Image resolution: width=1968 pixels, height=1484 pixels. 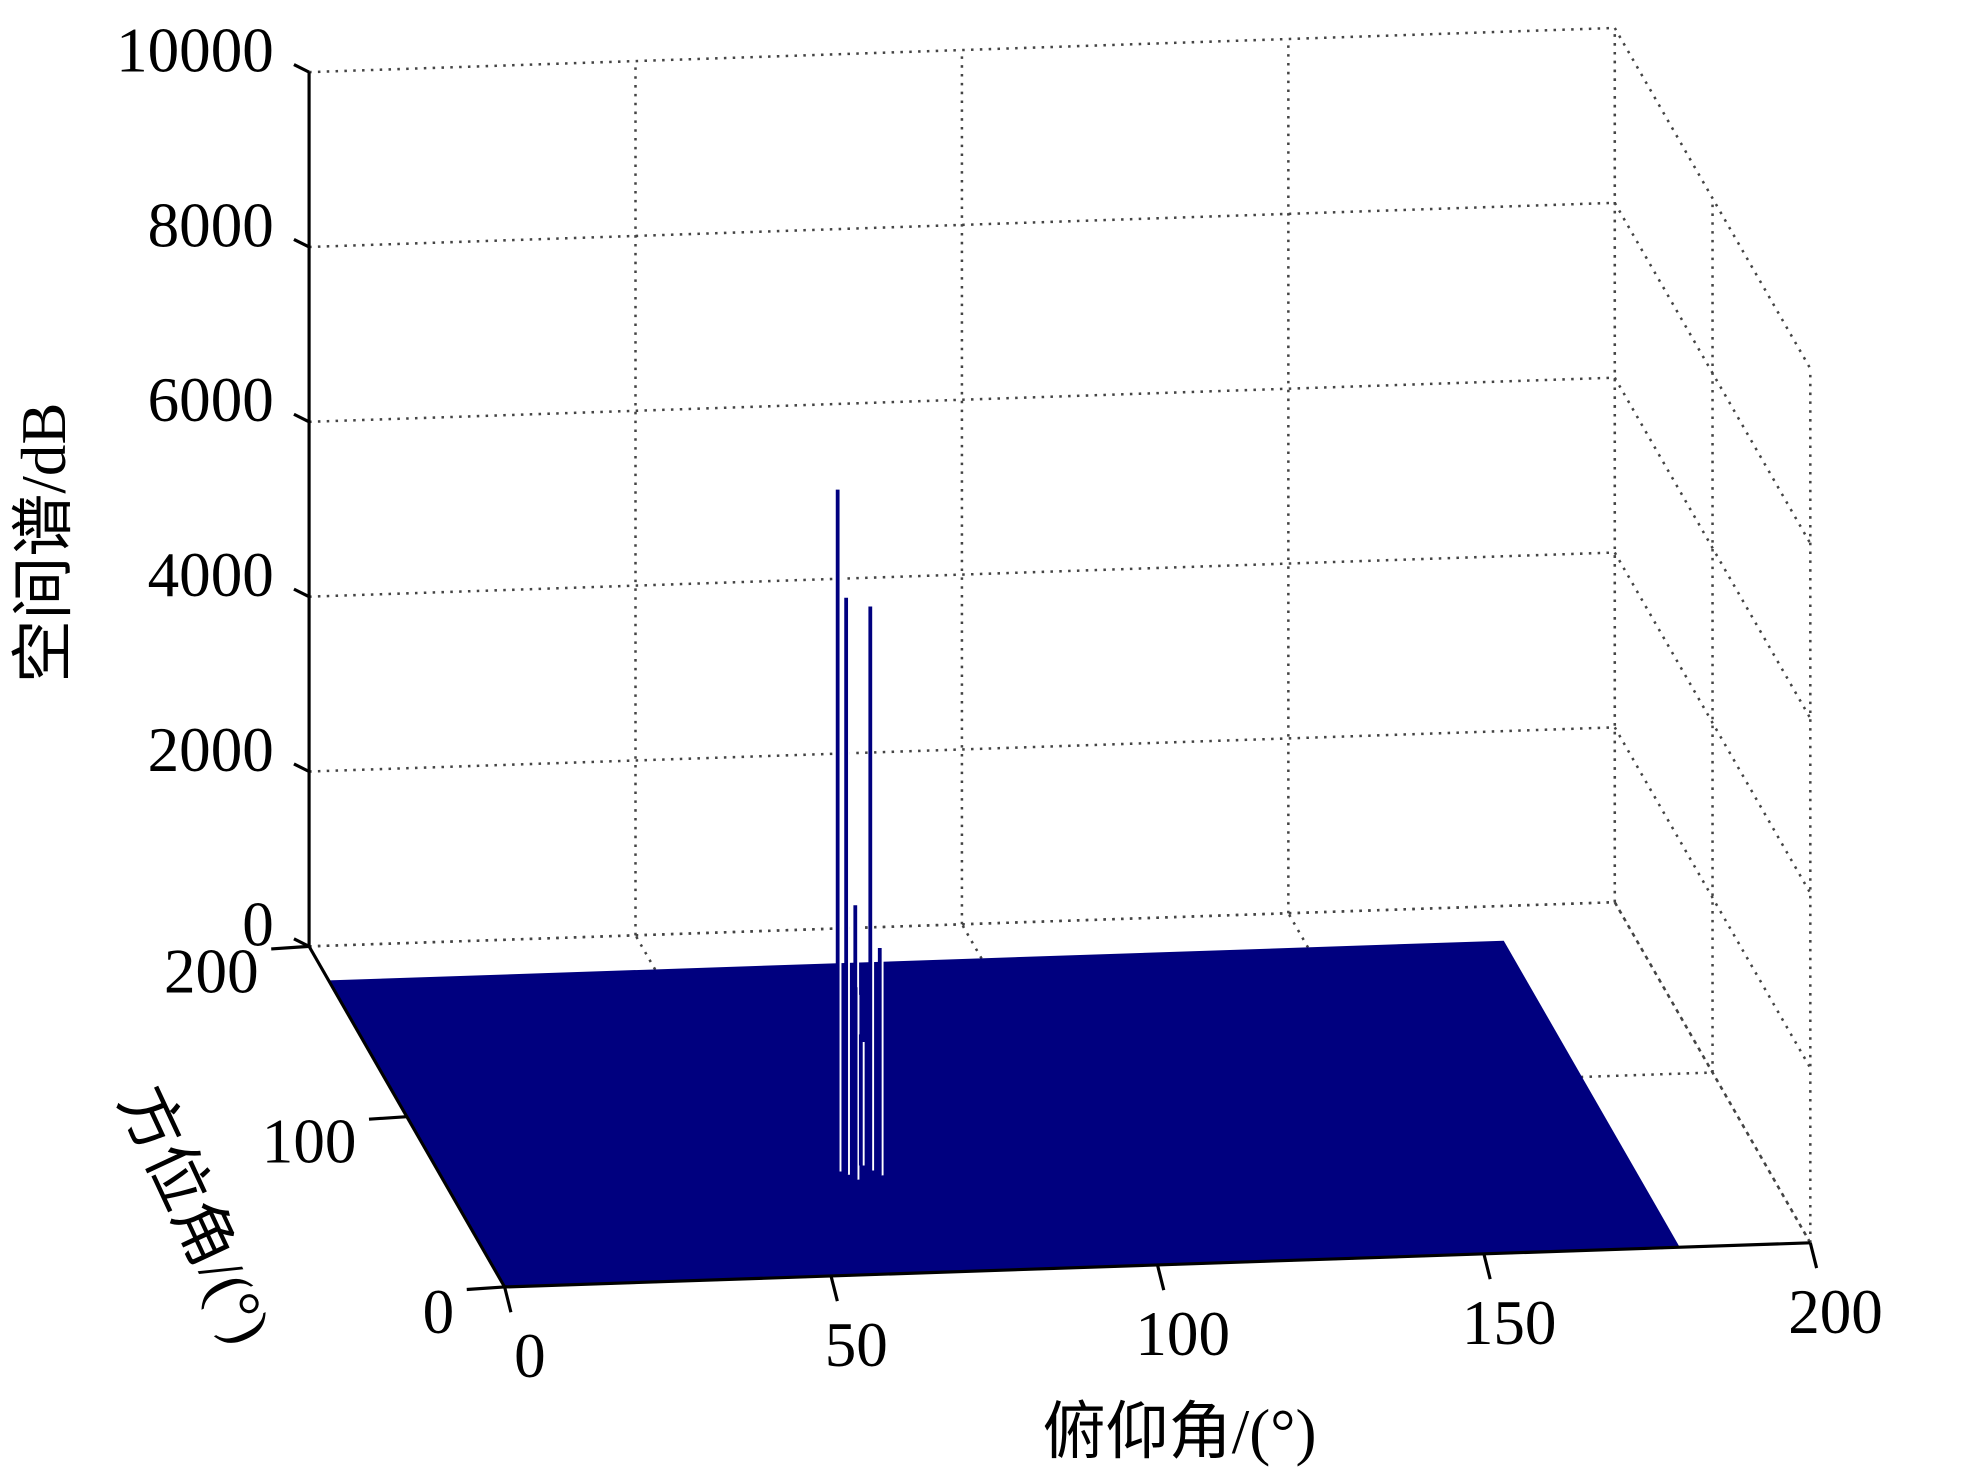 I want to click on y-tick-label: 200, so click(x=211, y=971).